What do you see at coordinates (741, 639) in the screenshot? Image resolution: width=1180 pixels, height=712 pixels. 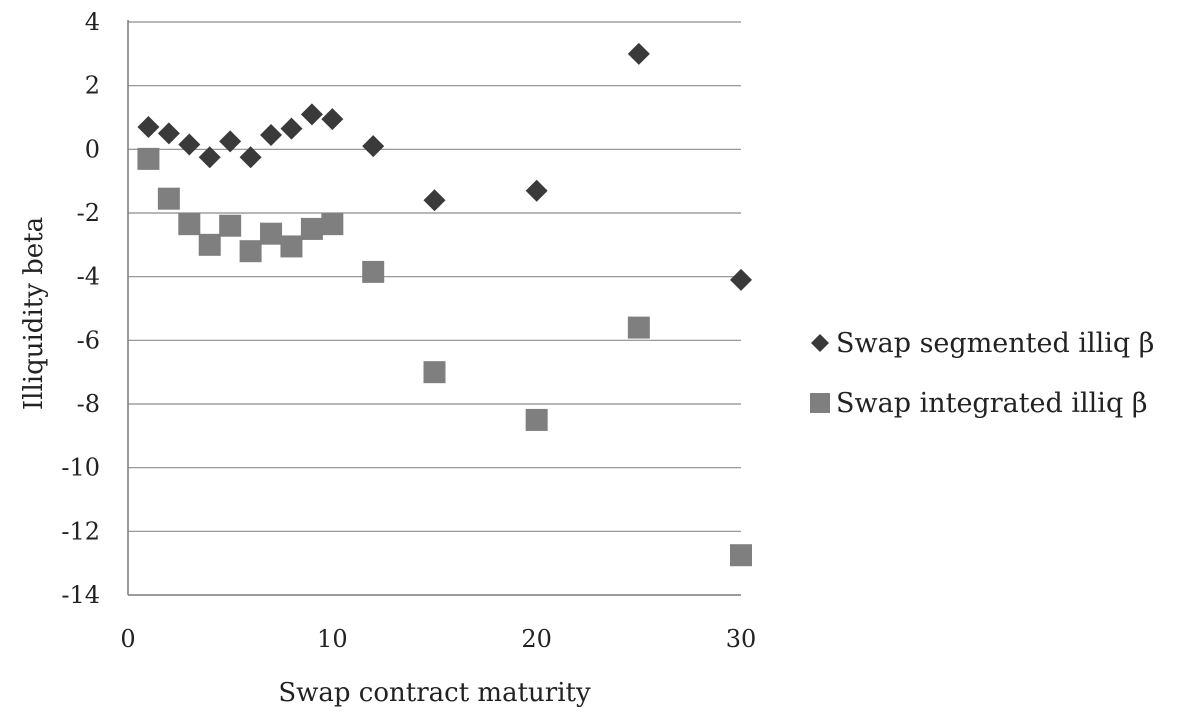 I see `x-tick-label: 30` at bounding box center [741, 639].